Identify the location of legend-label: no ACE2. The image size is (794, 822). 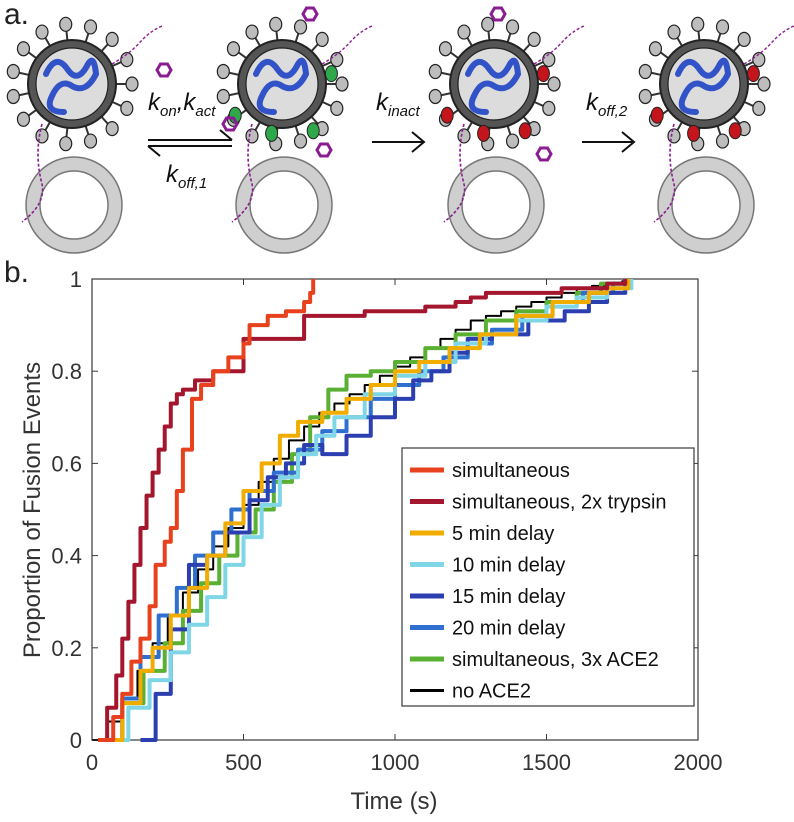
(491, 692).